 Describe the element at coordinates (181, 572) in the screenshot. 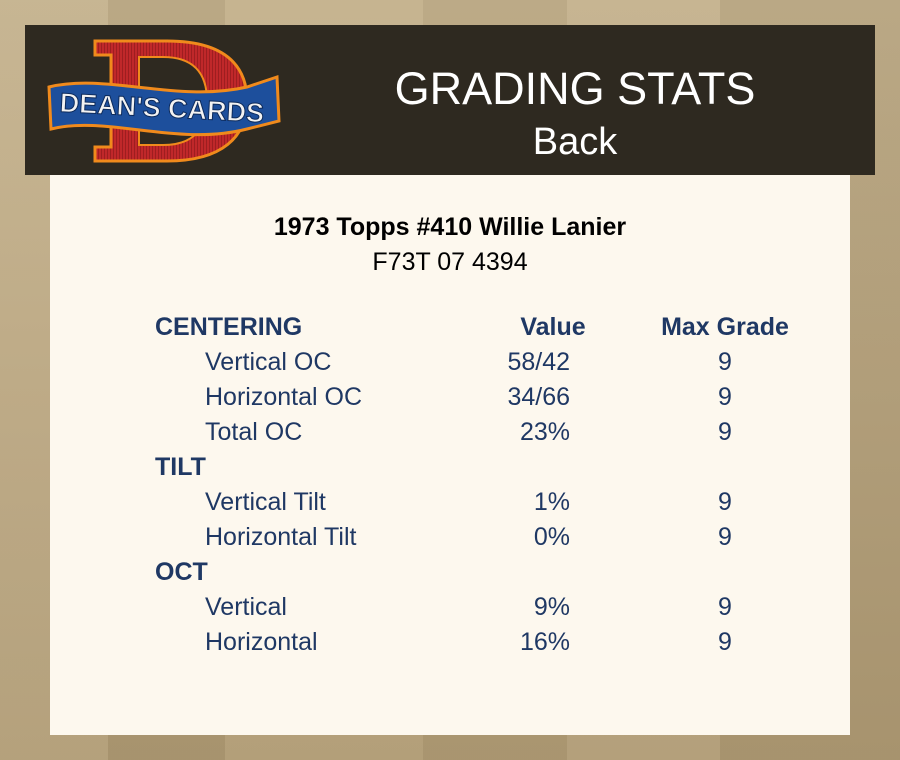

I see `section-label: OCT` at that location.